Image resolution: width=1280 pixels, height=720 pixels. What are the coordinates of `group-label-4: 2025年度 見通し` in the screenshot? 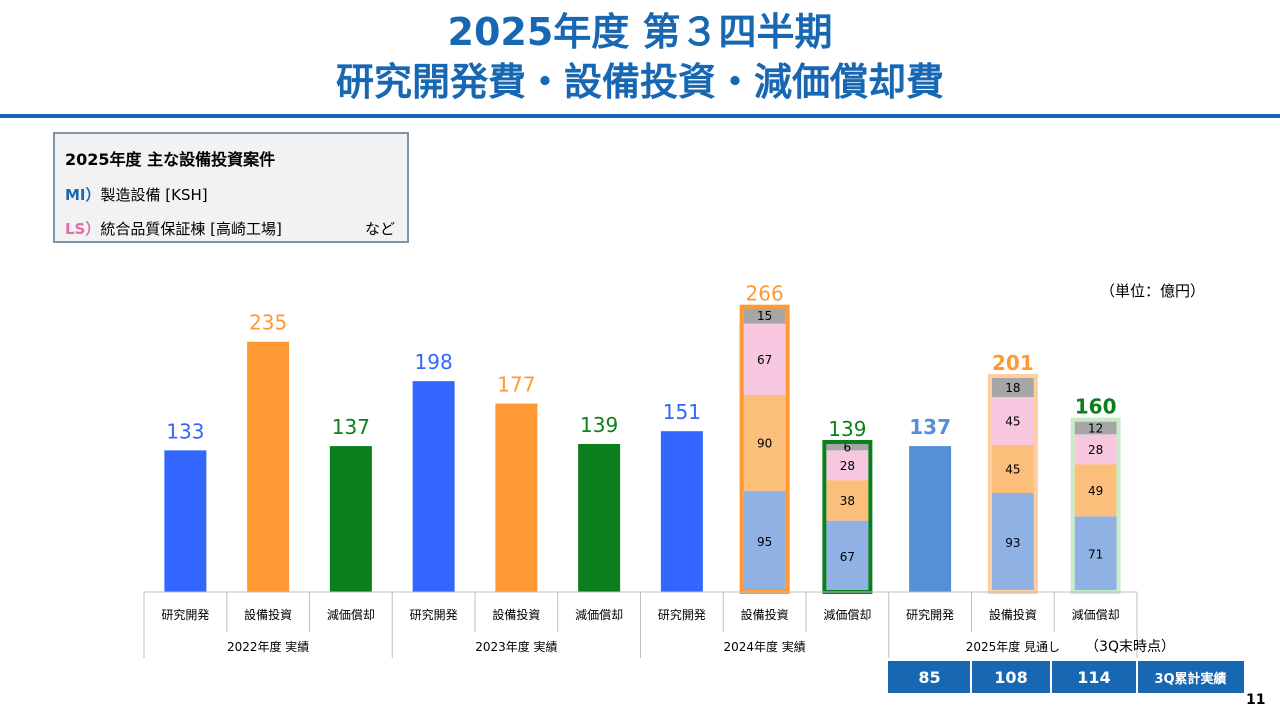 It's located at (1013, 646).